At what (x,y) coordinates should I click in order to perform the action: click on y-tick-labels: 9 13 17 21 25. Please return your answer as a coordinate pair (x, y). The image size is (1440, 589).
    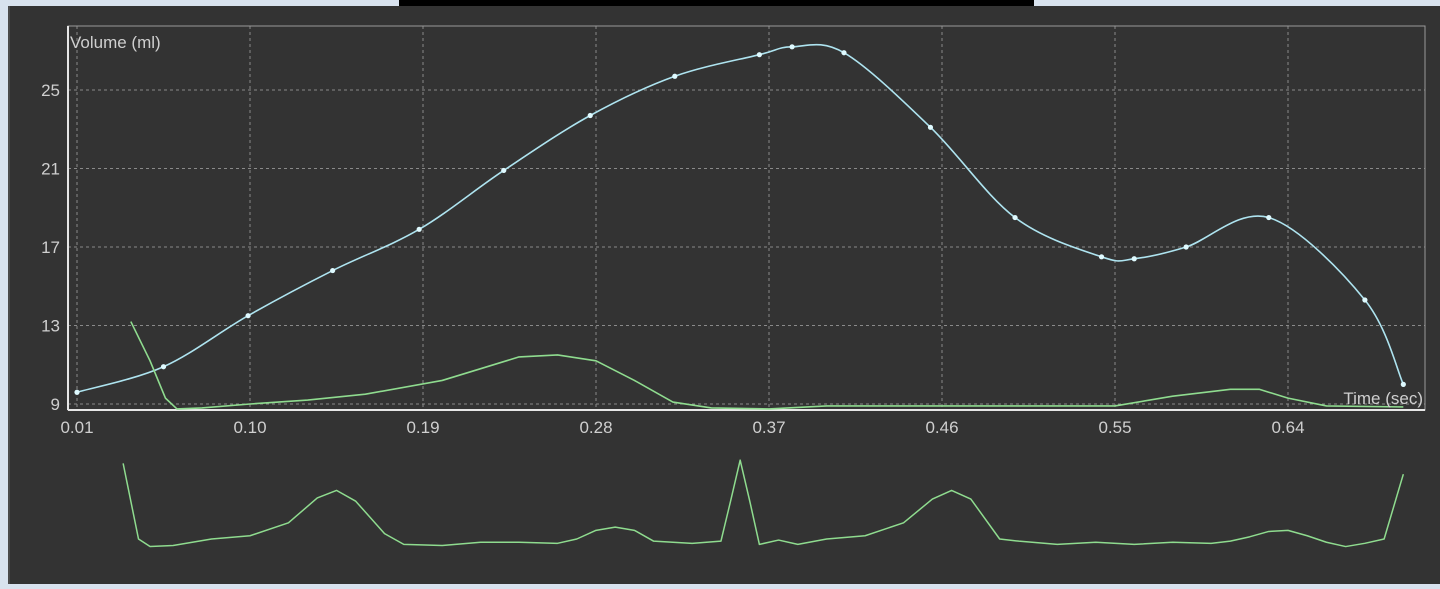
    Looking at the image, I should click on (50, 247).